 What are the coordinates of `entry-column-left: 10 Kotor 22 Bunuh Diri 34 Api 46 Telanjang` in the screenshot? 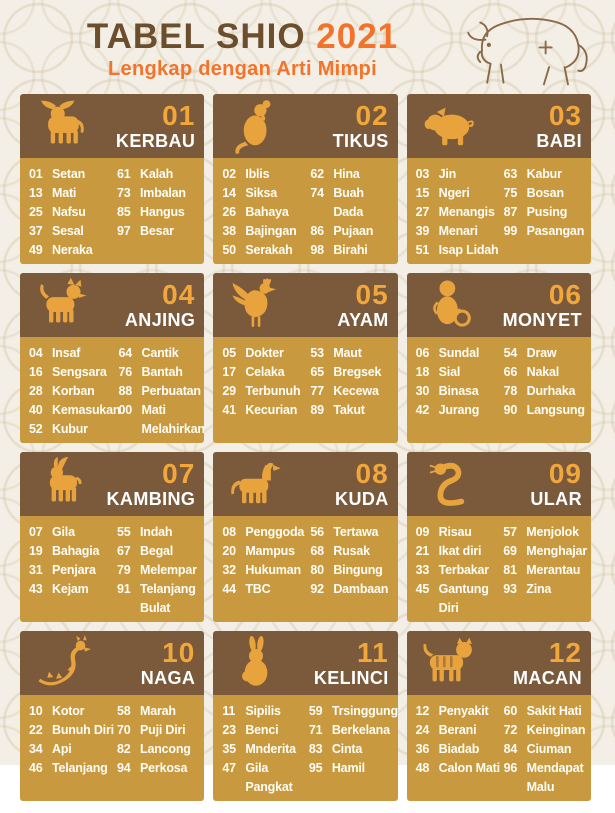 It's located at (71, 749).